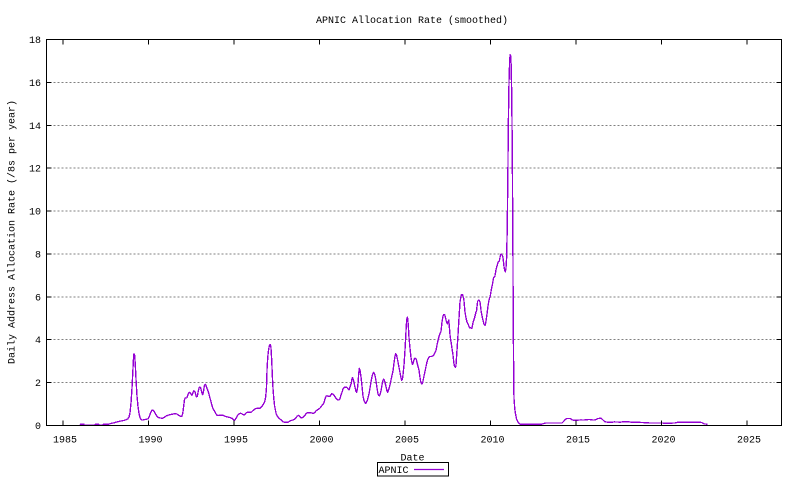 The width and height of the screenshot is (800, 480). What do you see at coordinates (35, 127) in the screenshot?
I see `svg-text: 14` at bounding box center [35, 127].